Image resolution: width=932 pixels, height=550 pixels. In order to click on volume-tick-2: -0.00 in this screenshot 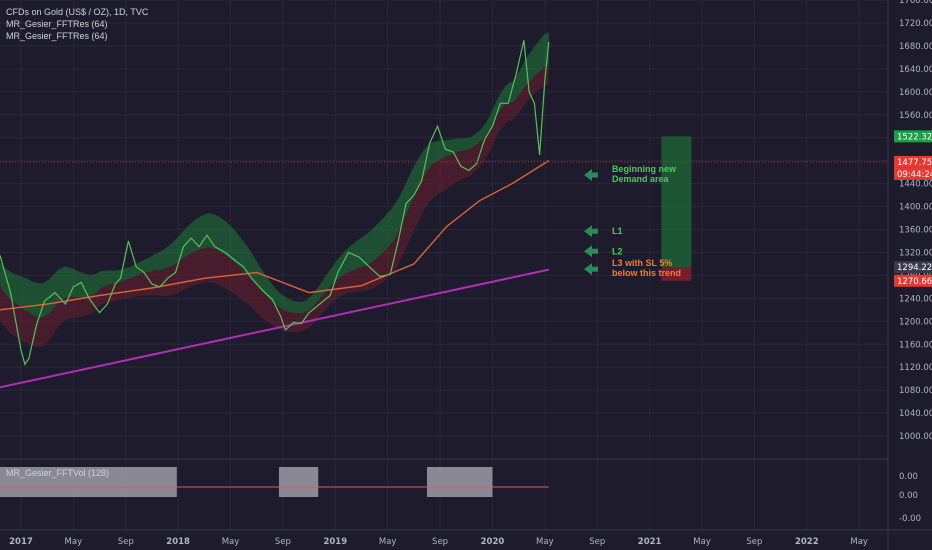, I will do `click(910, 519)`.